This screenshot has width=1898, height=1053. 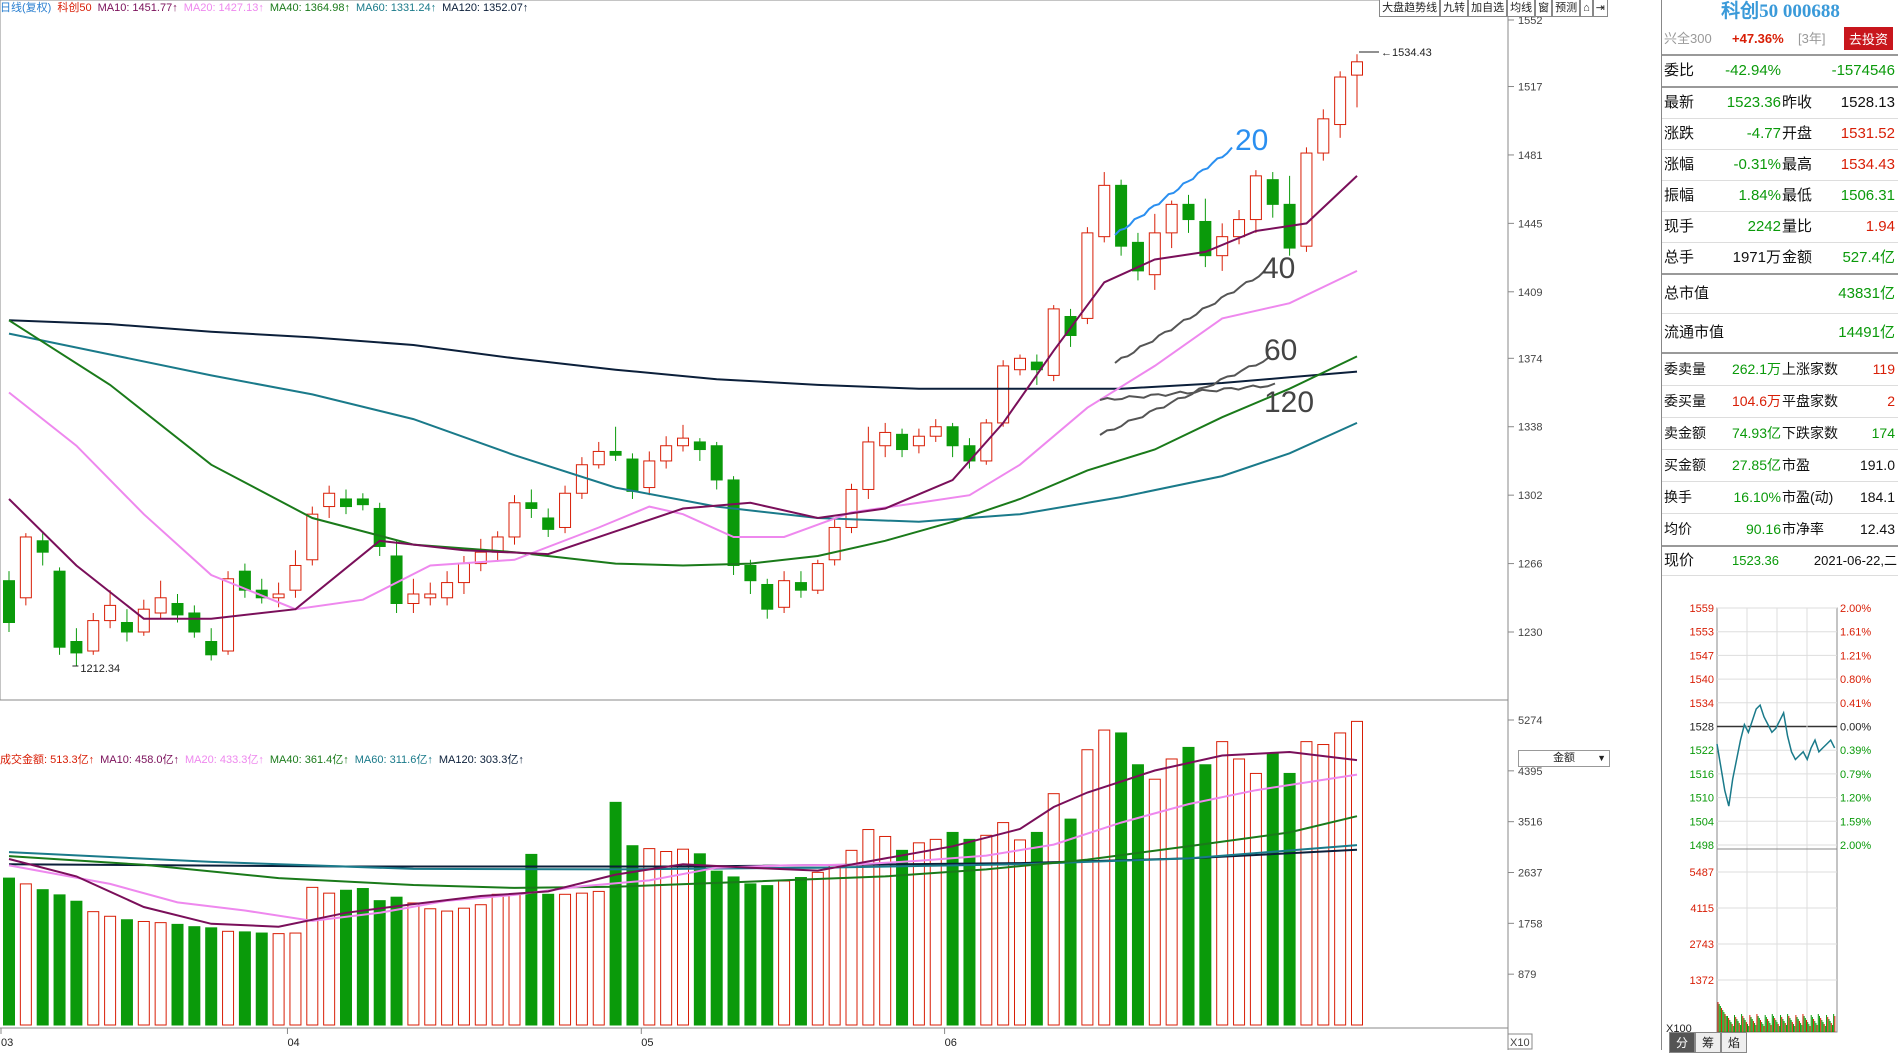 I want to click on quote-value: -0.31%, so click(x=1757, y=164).